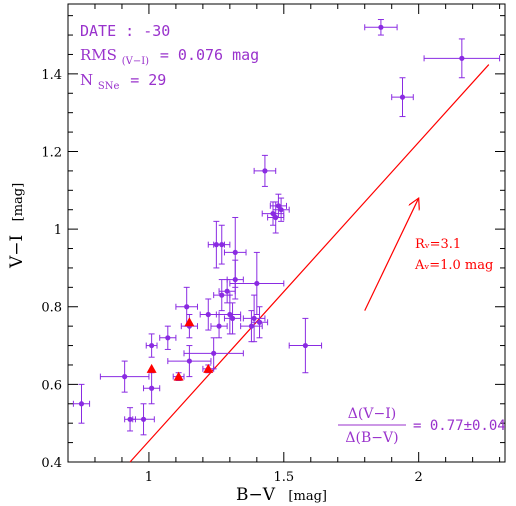 The width and height of the screenshot is (516, 506). Describe the element at coordinates (307, 496) in the screenshot. I see `x-axis-unit: [mag]` at that location.